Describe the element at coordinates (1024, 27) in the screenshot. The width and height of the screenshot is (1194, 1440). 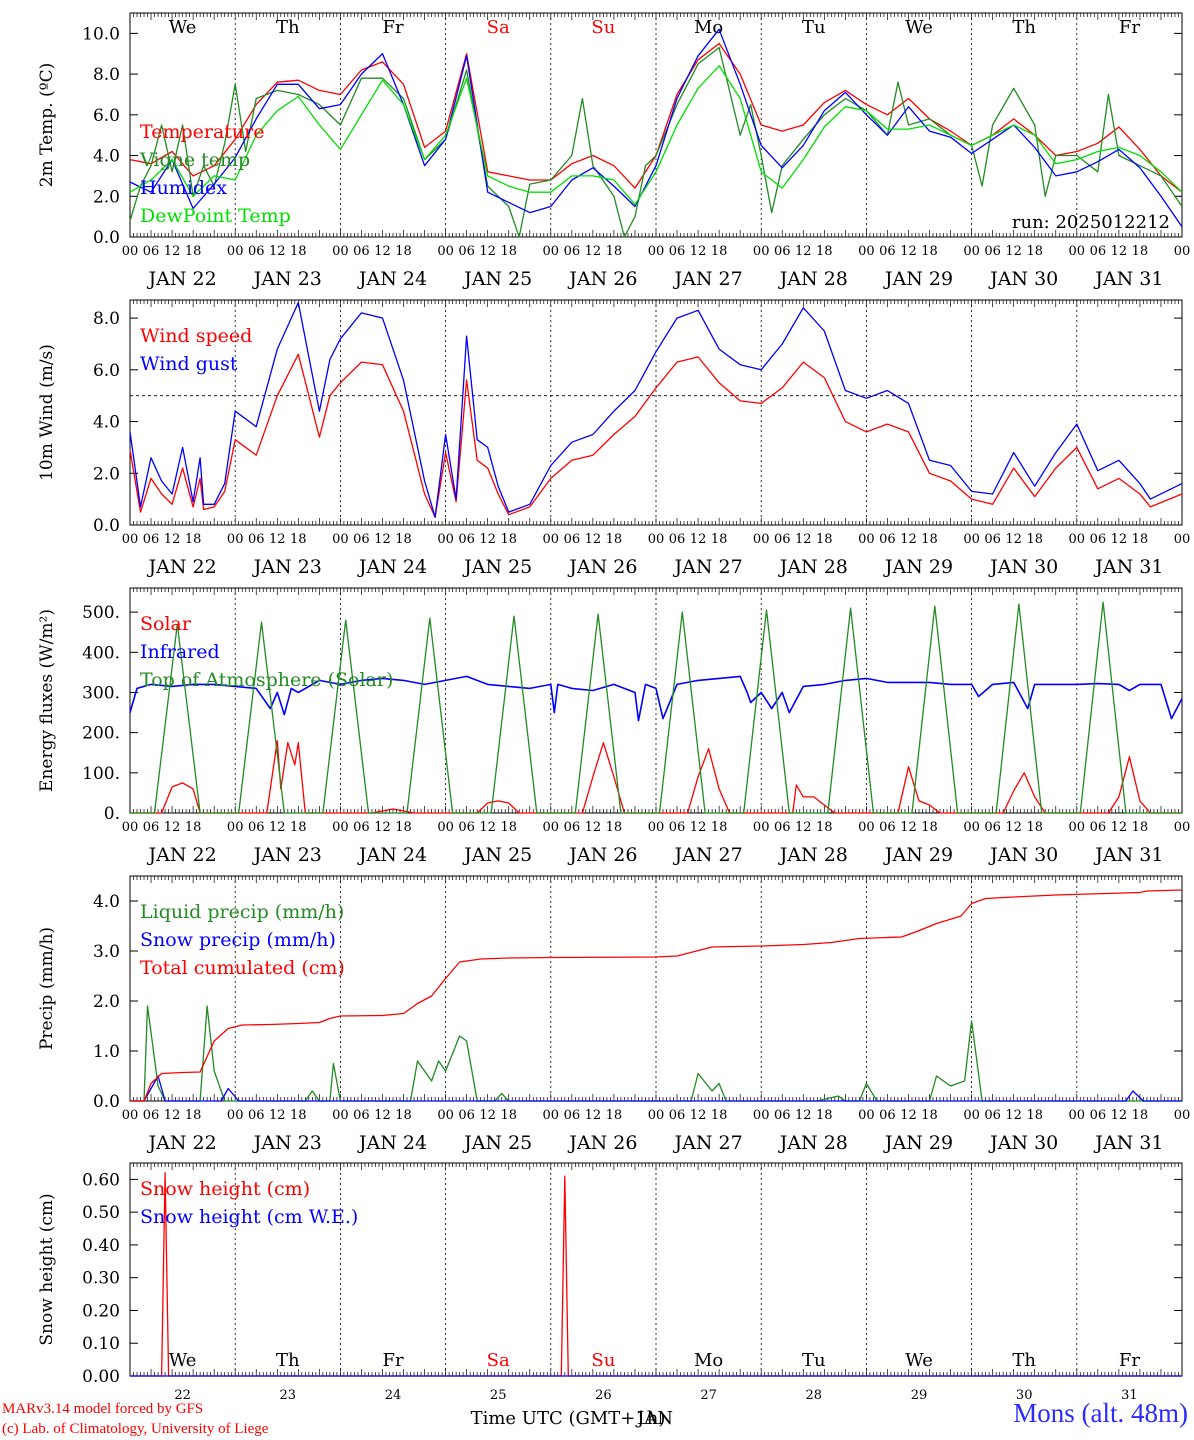
I see `weekday-label: Th` at that location.